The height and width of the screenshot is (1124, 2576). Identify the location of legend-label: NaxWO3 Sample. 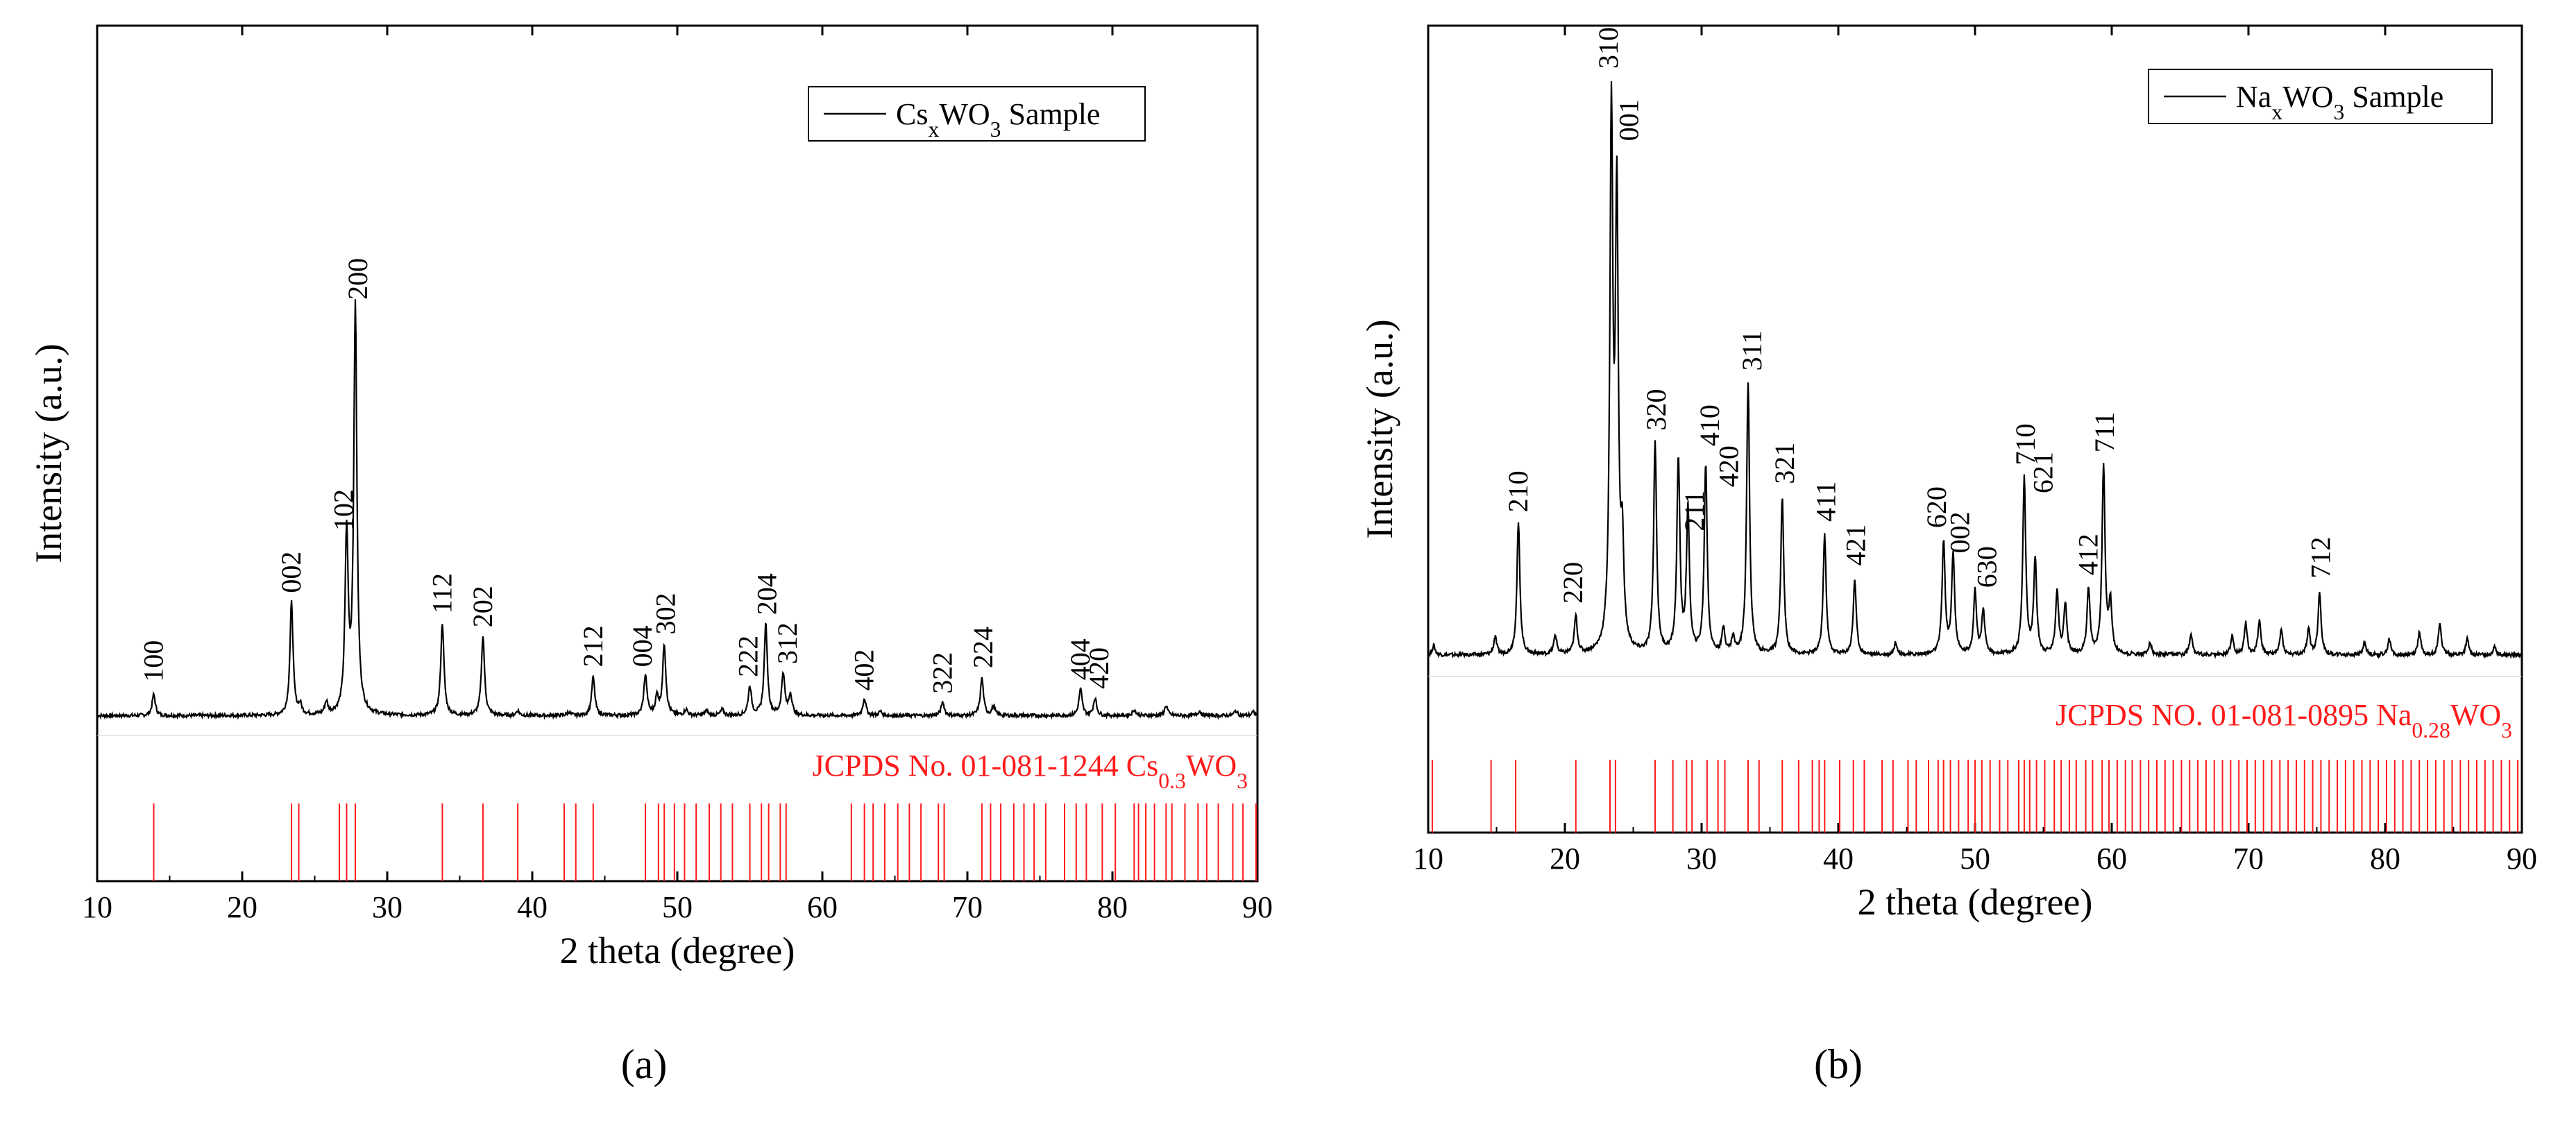
(2340, 102).